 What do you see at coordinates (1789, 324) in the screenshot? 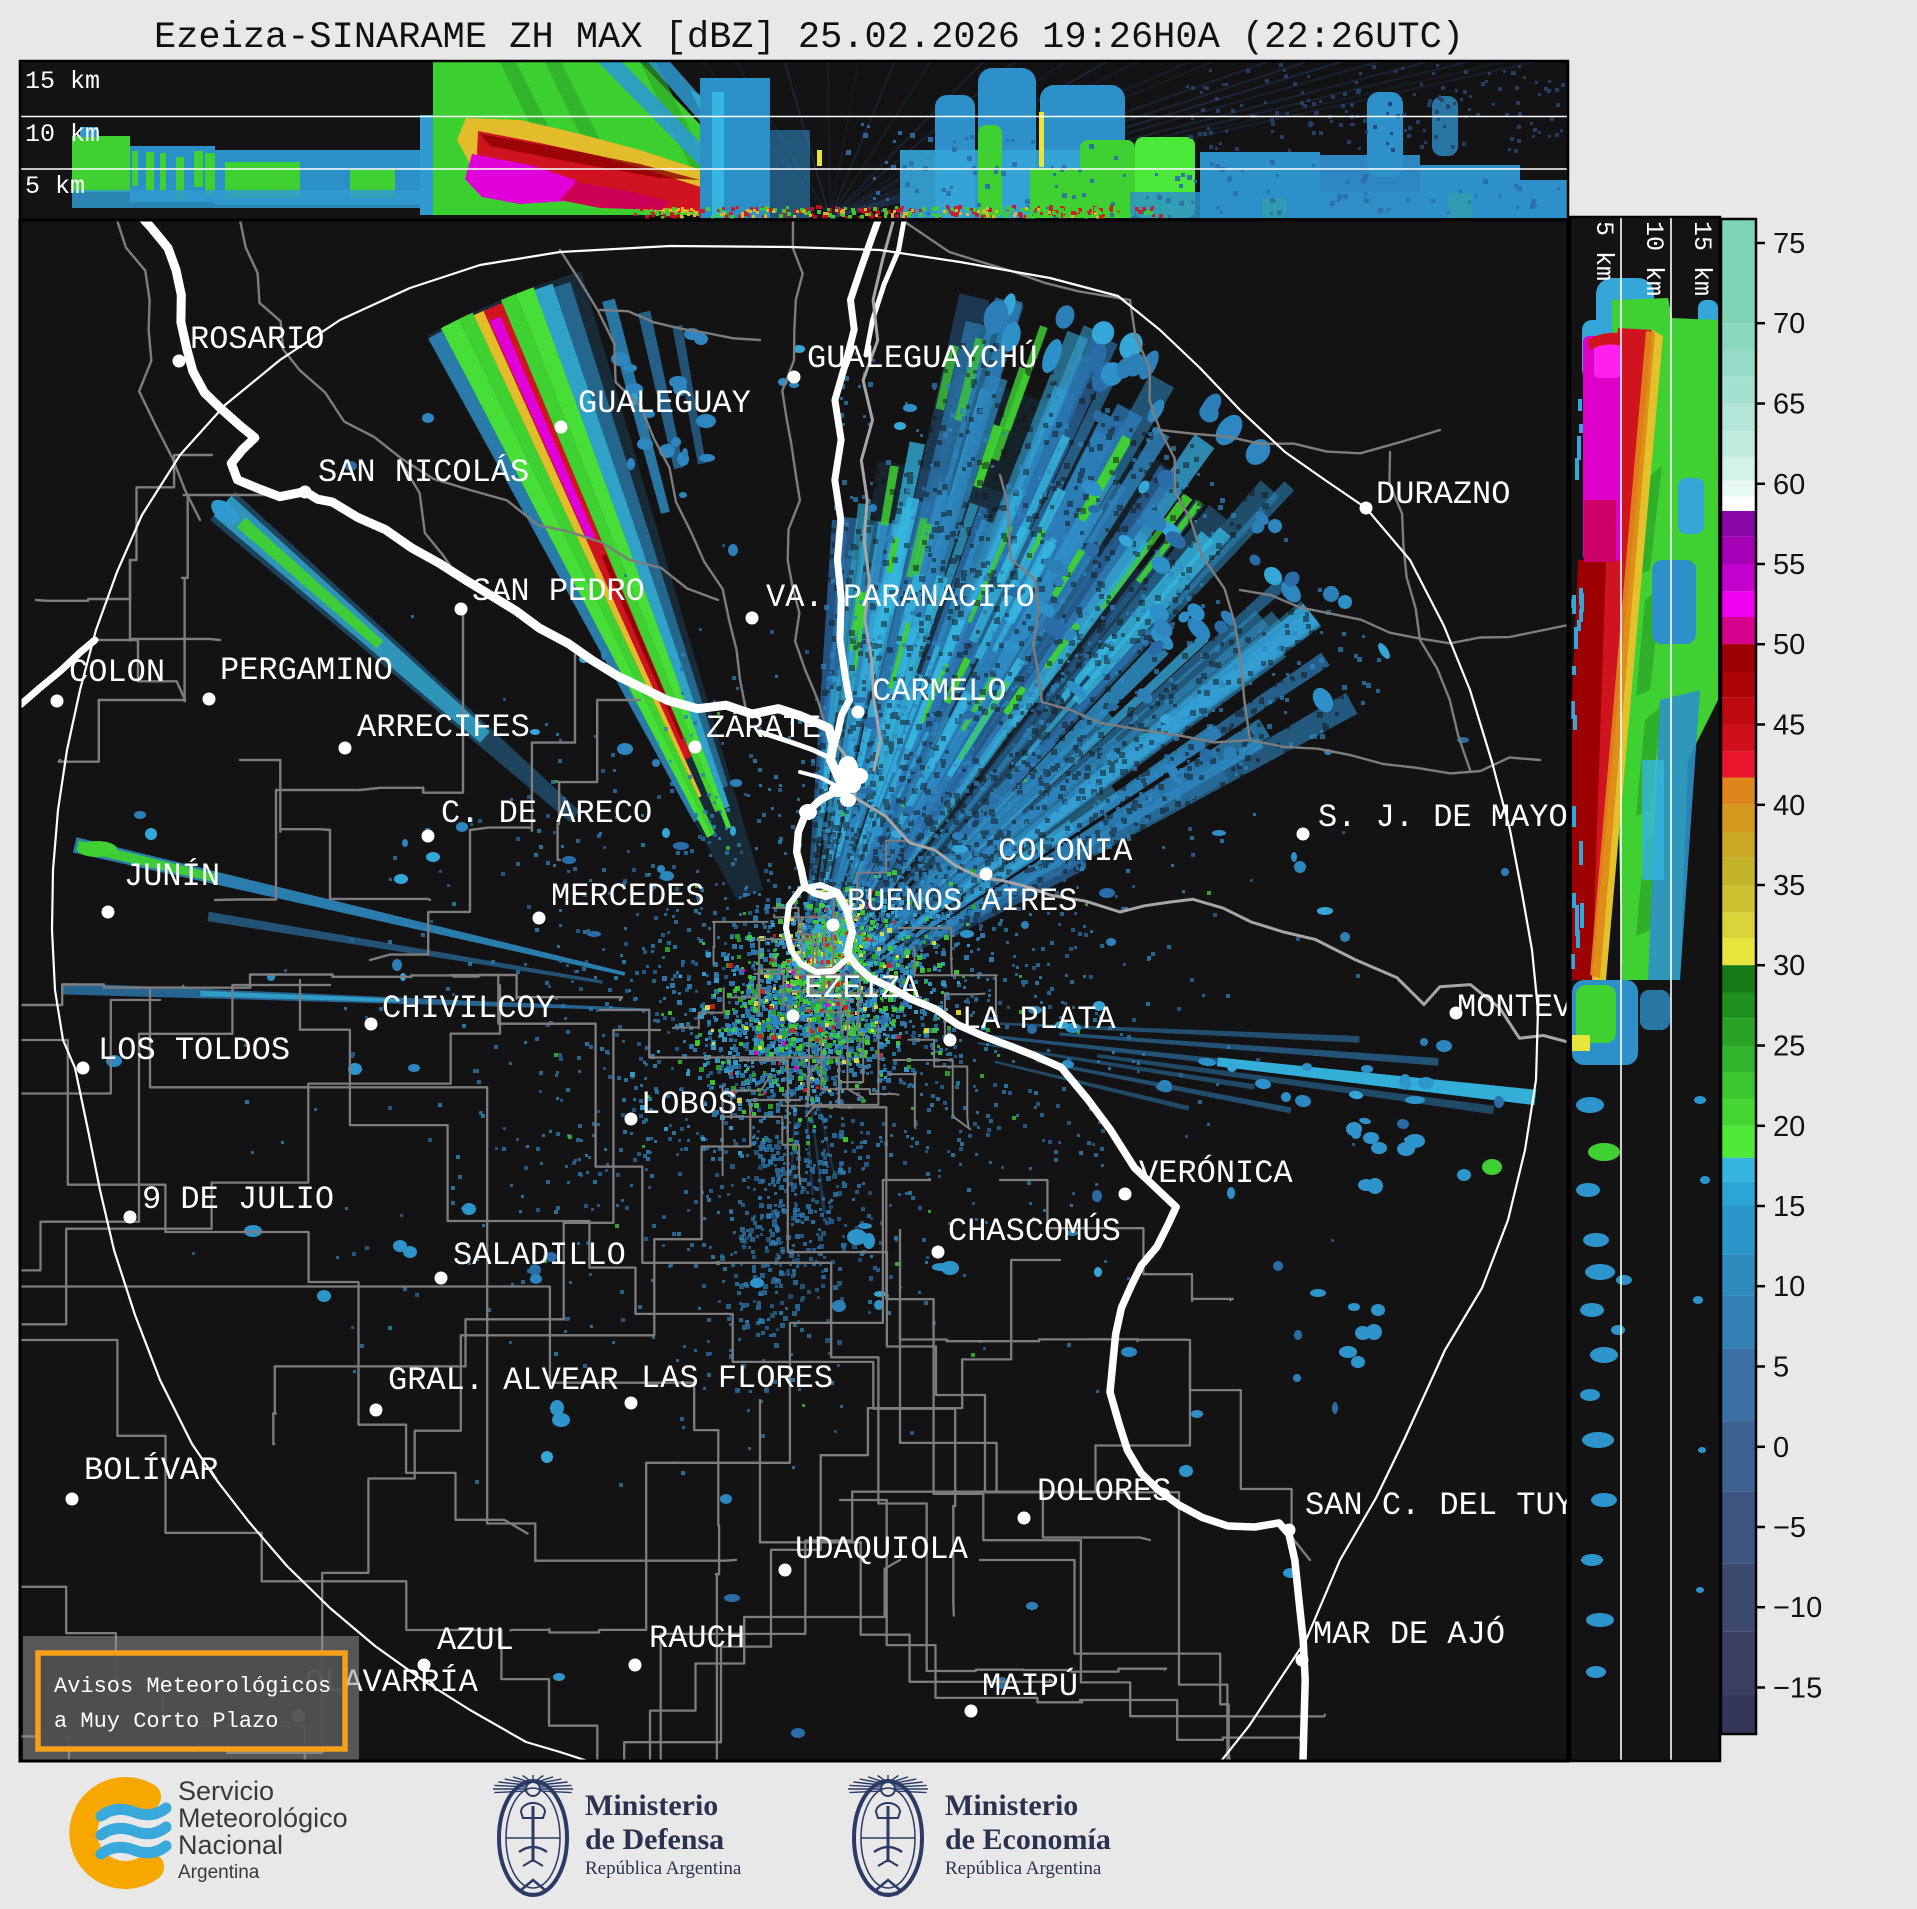
I see `svg-text: 70` at bounding box center [1789, 324].